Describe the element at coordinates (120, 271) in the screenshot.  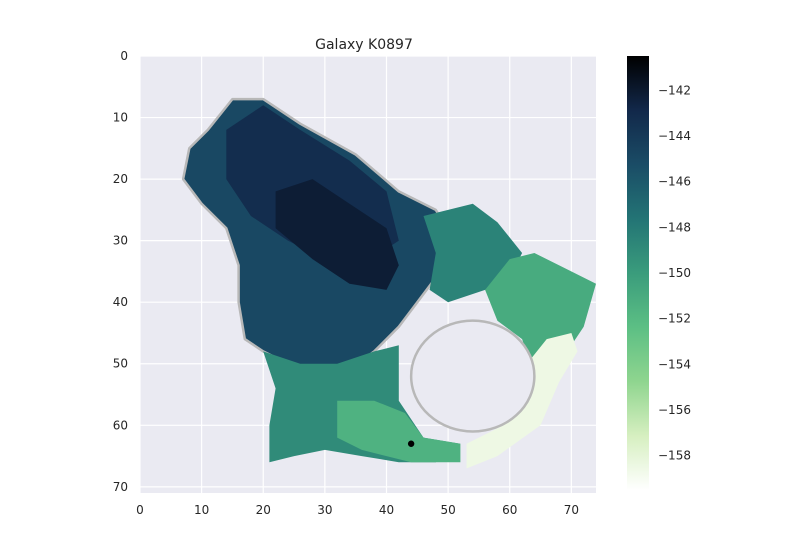
I see `y-axis-ticks: 0 10 20 30 40 50 60 70` at that location.